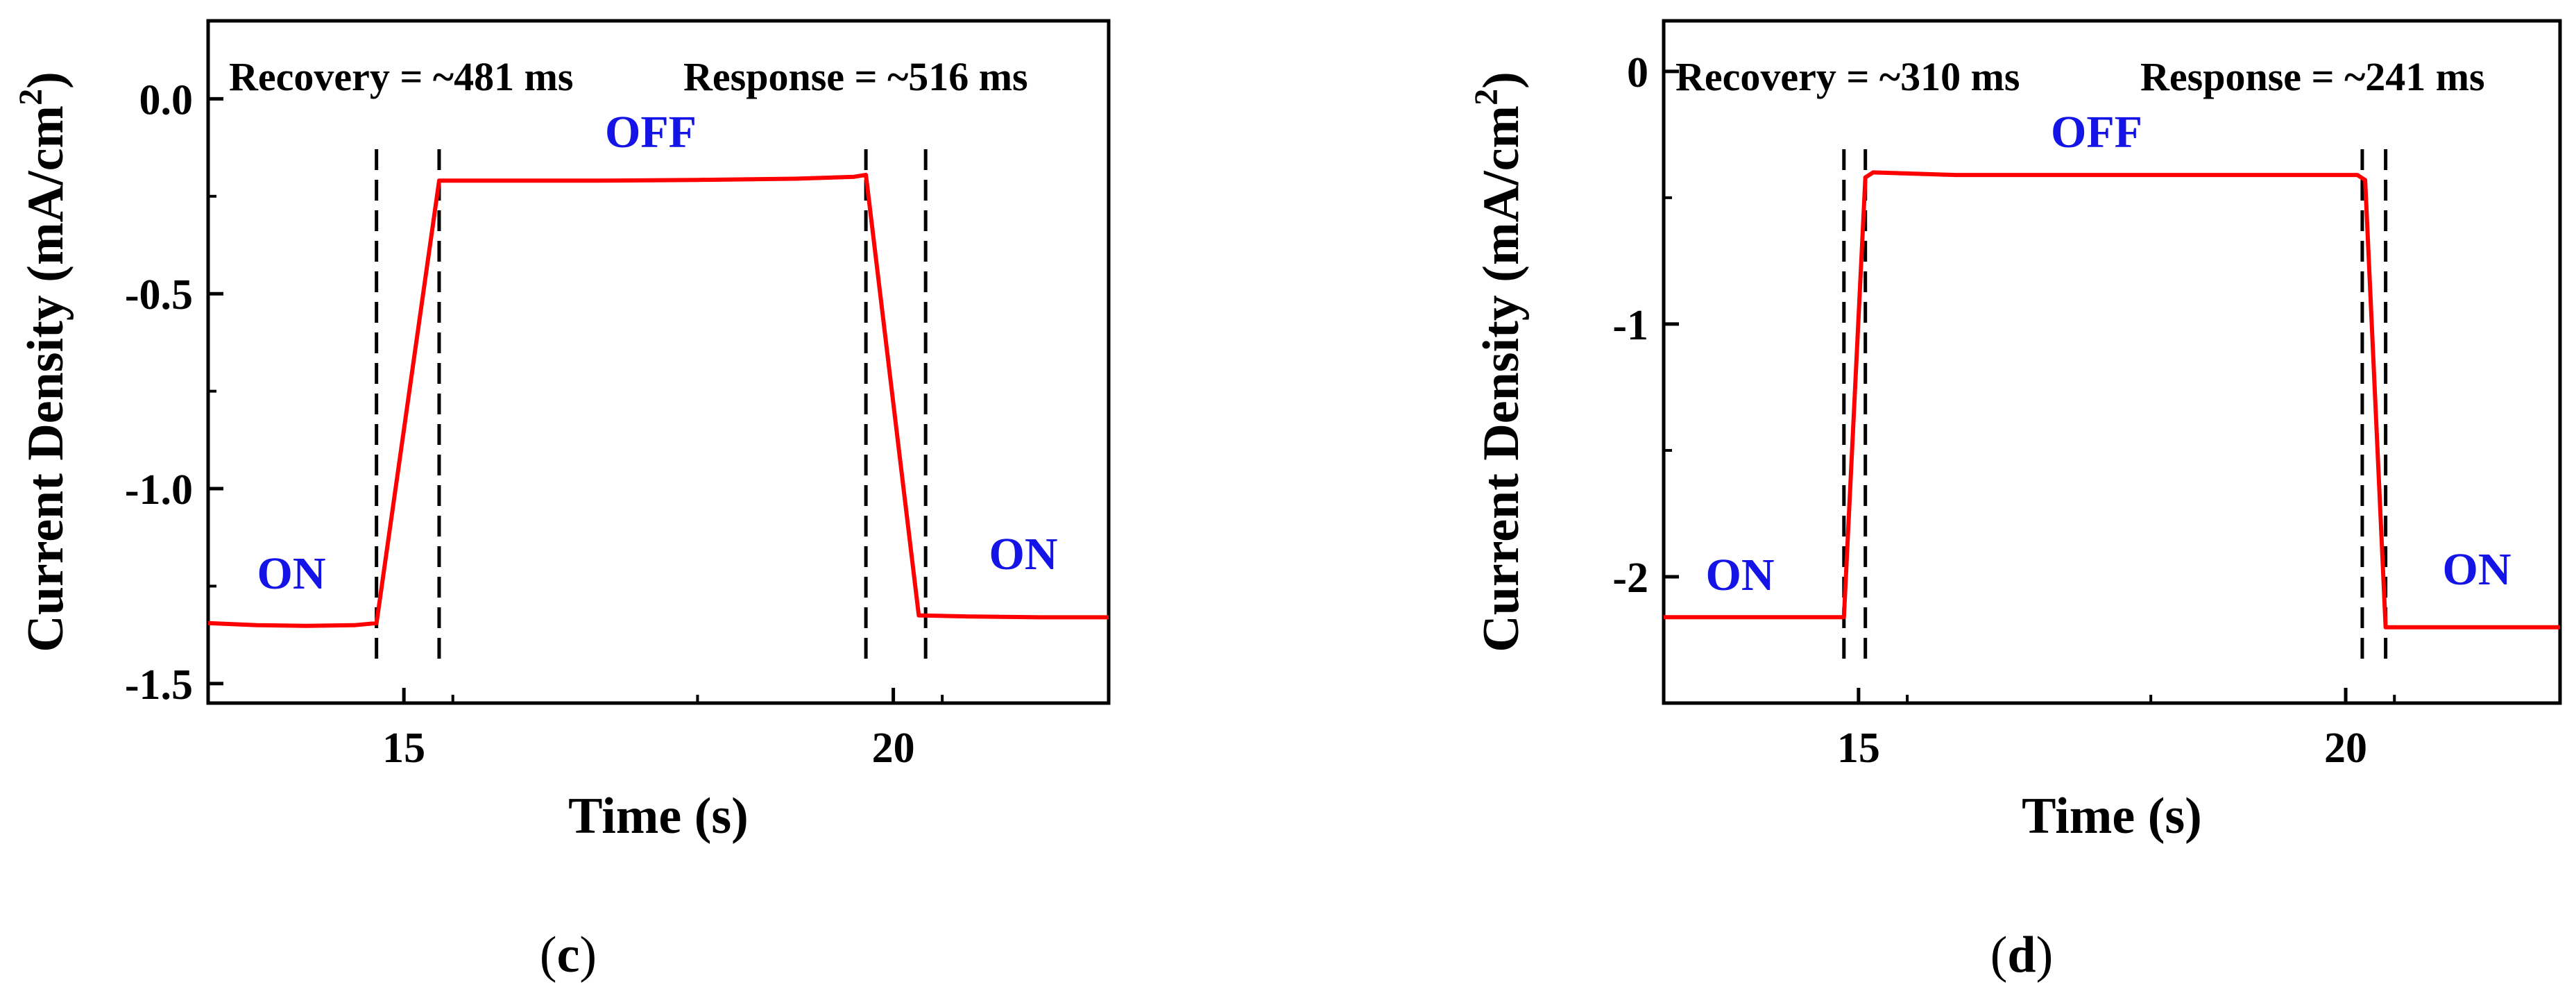  Describe the element at coordinates (401, 76) in the screenshot. I see `recovery-annotation: Recovery = ~481 ms` at that location.